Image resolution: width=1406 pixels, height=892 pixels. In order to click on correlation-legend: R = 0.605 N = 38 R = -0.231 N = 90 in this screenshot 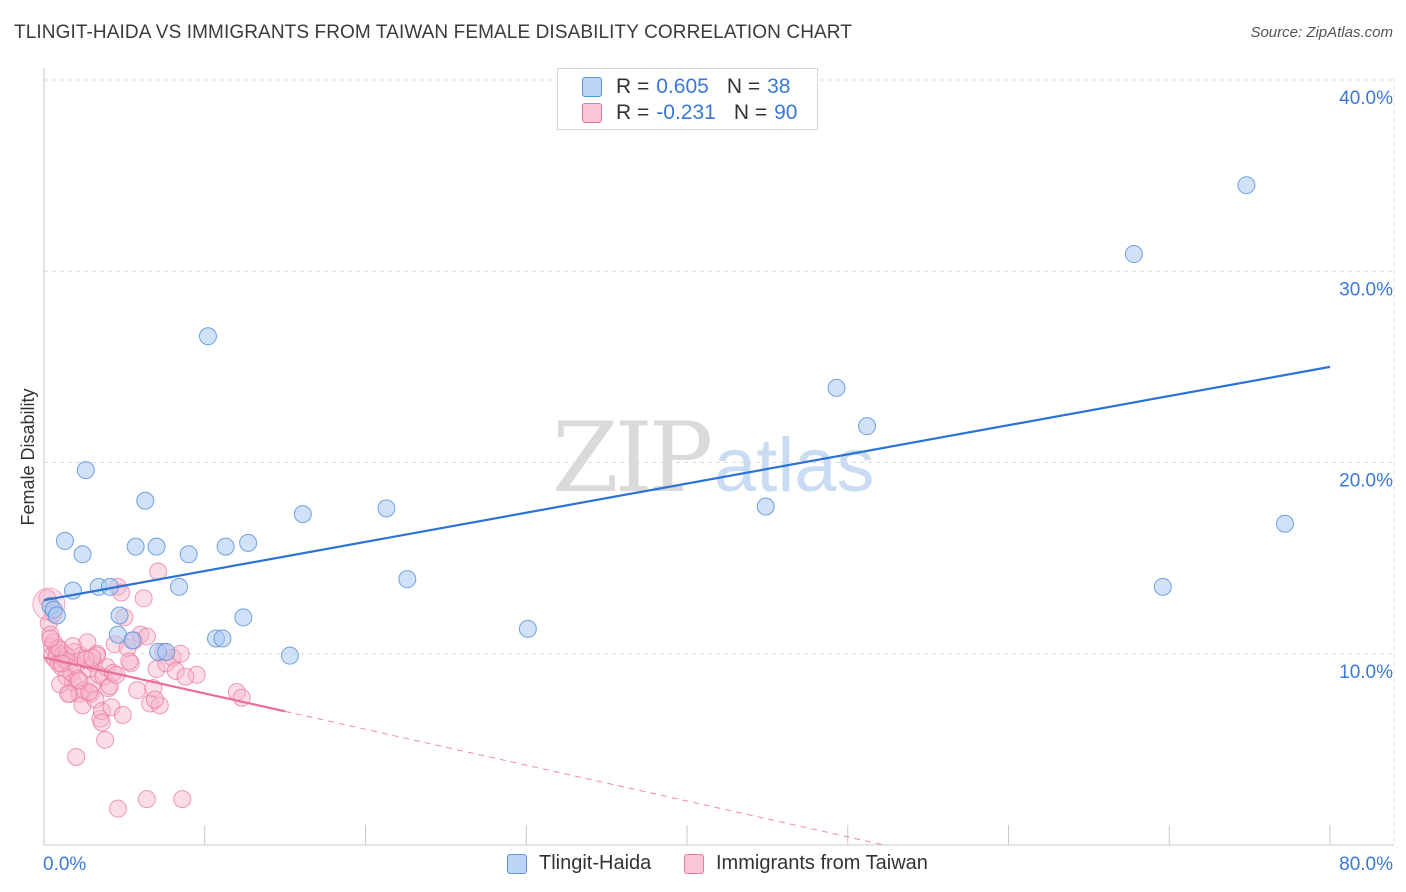, I will do `click(687, 99)`.